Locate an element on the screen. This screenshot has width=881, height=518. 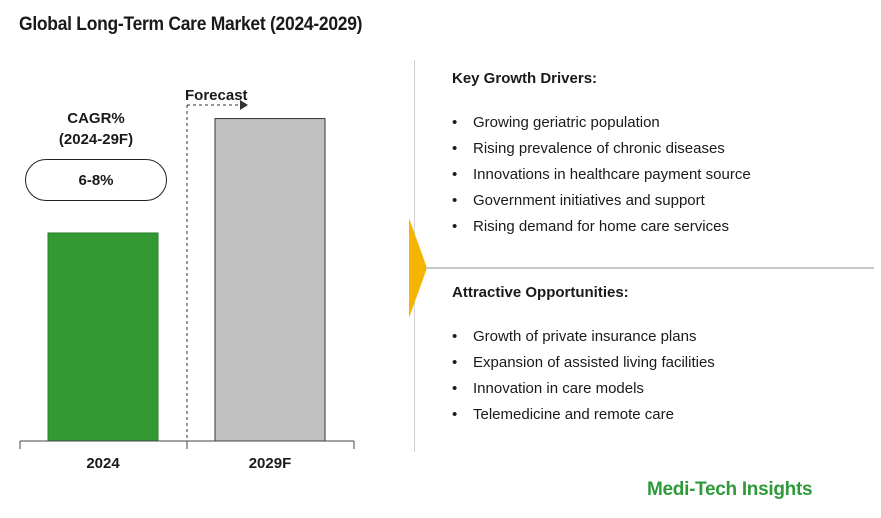
cagr-value-badge: 6-8% is located at coordinates (96, 180).